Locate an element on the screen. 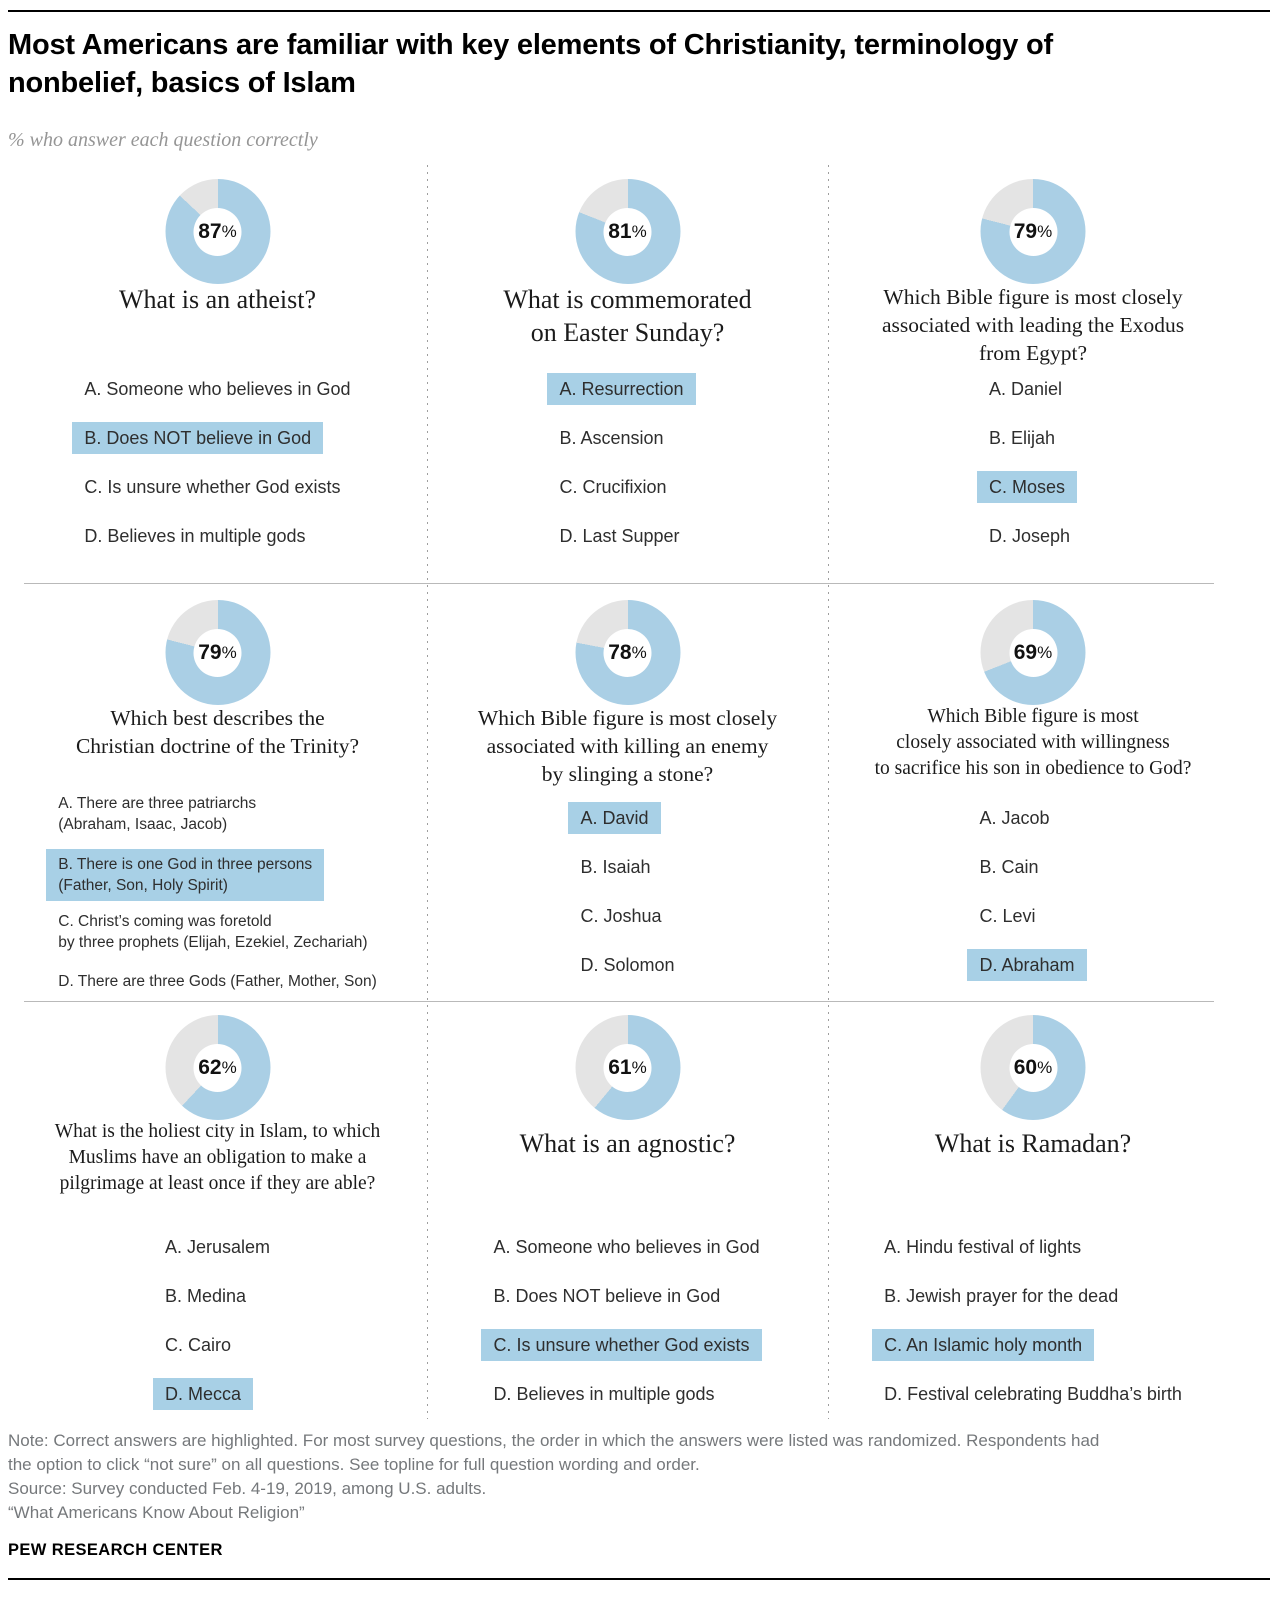 This screenshot has width=1278, height=1600. donut-percent-label: 79% is located at coordinates (1033, 231).